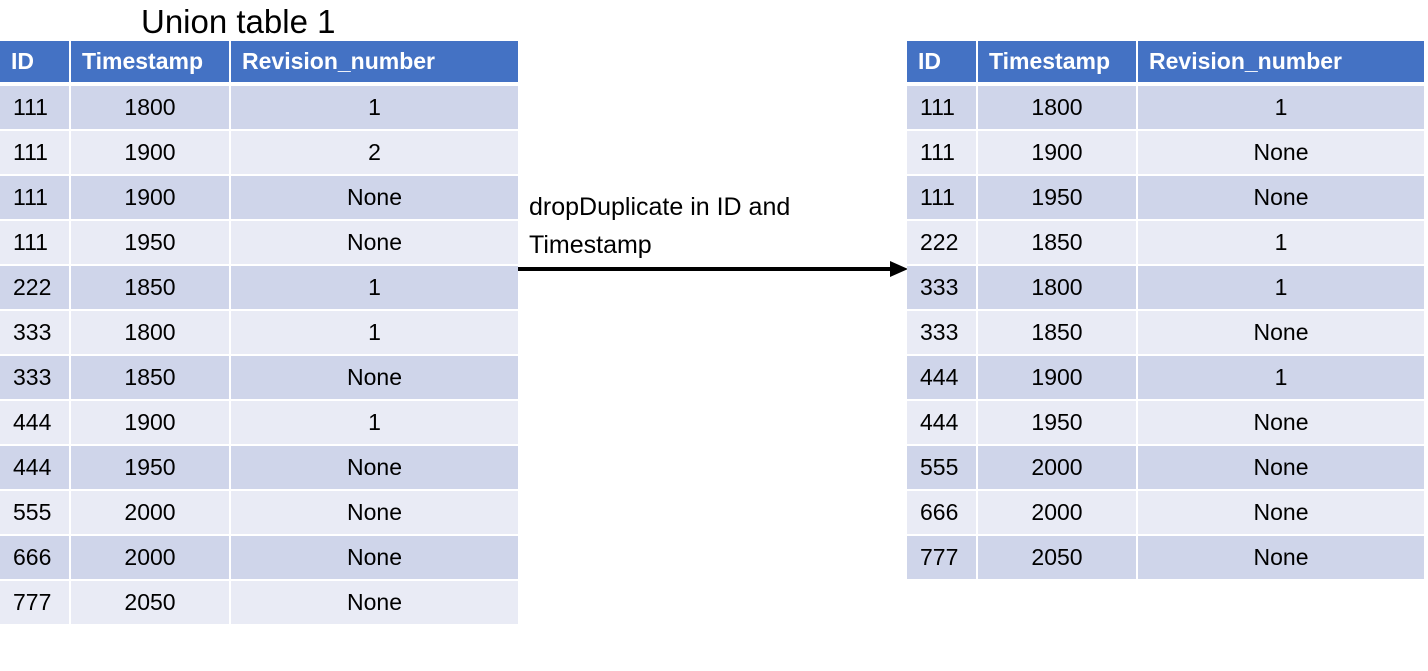  I want to click on column-header-timestamp: Timestamp, so click(1058, 63).